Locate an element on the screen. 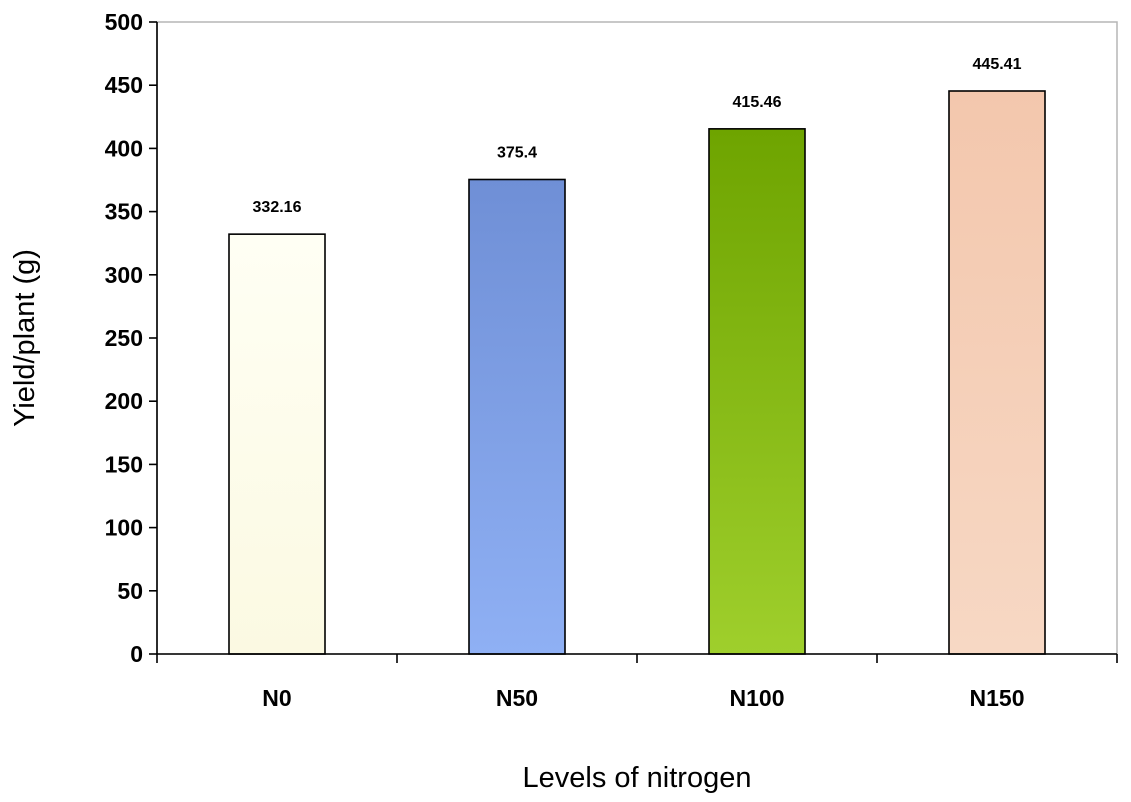 This screenshot has width=1131, height=802. y-tick-label: 250 is located at coordinates (124, 338).